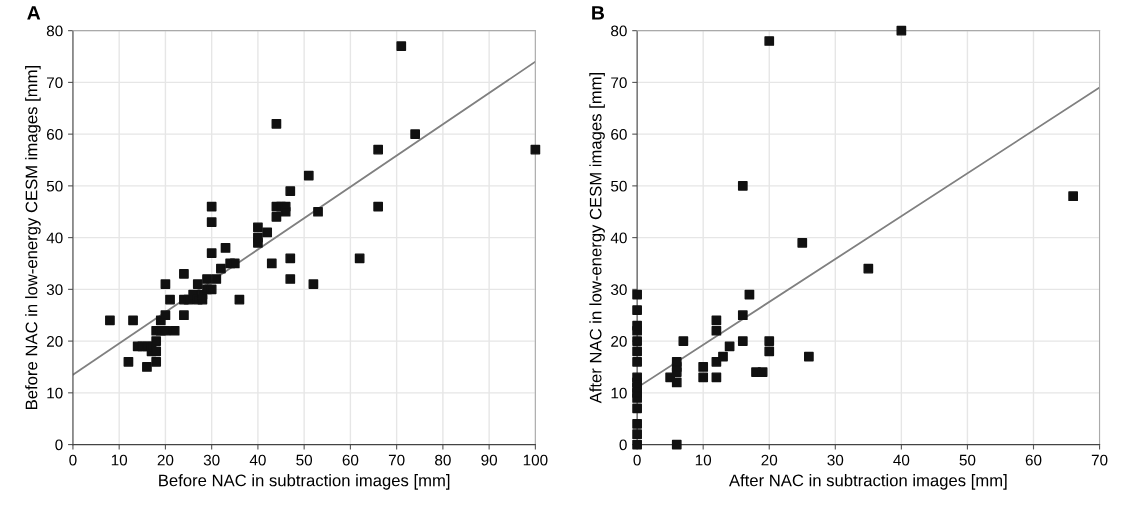  Describe the element at coordinates (443, 460) in the screenshot. I see `x-tick-label: 80` at that location.